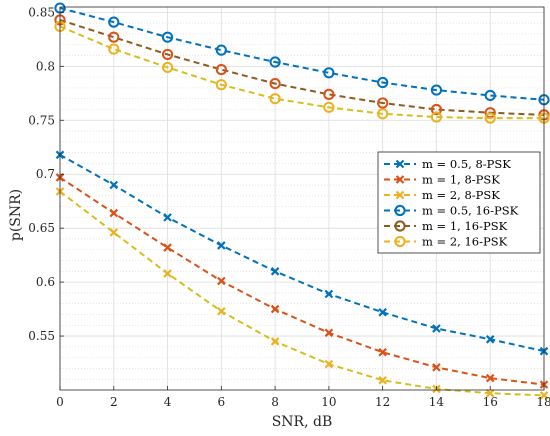 Image resolution: width=550 pixels, height=436 pixels. What do you see at coordinates (16, 215) in the screenshot?
I see `y-axis-label: p(SNR)` at bounding box center [16, 215].